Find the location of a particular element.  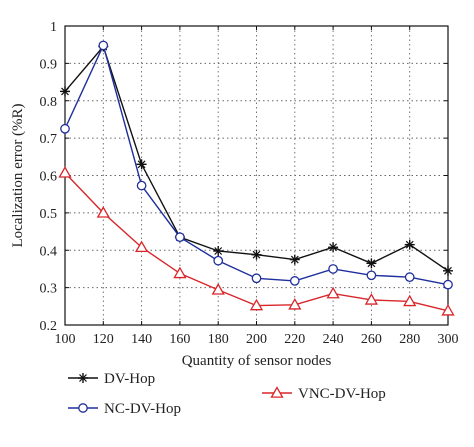

x-tick-label: 200 is located at coordinates (256, 339).